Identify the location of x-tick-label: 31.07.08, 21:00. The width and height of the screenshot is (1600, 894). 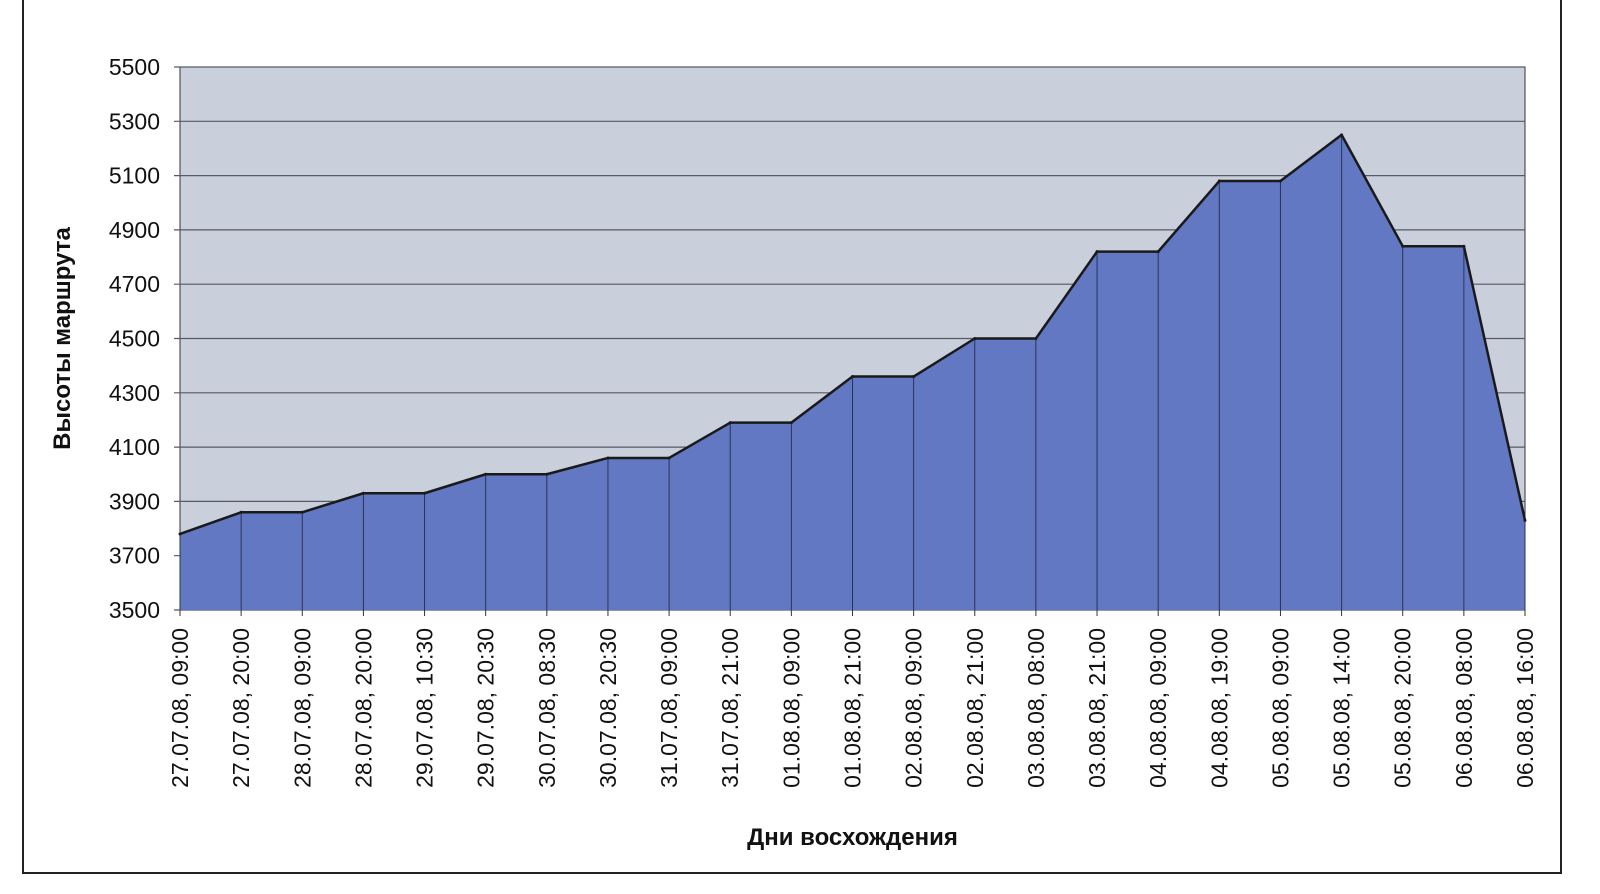
(730, 708).